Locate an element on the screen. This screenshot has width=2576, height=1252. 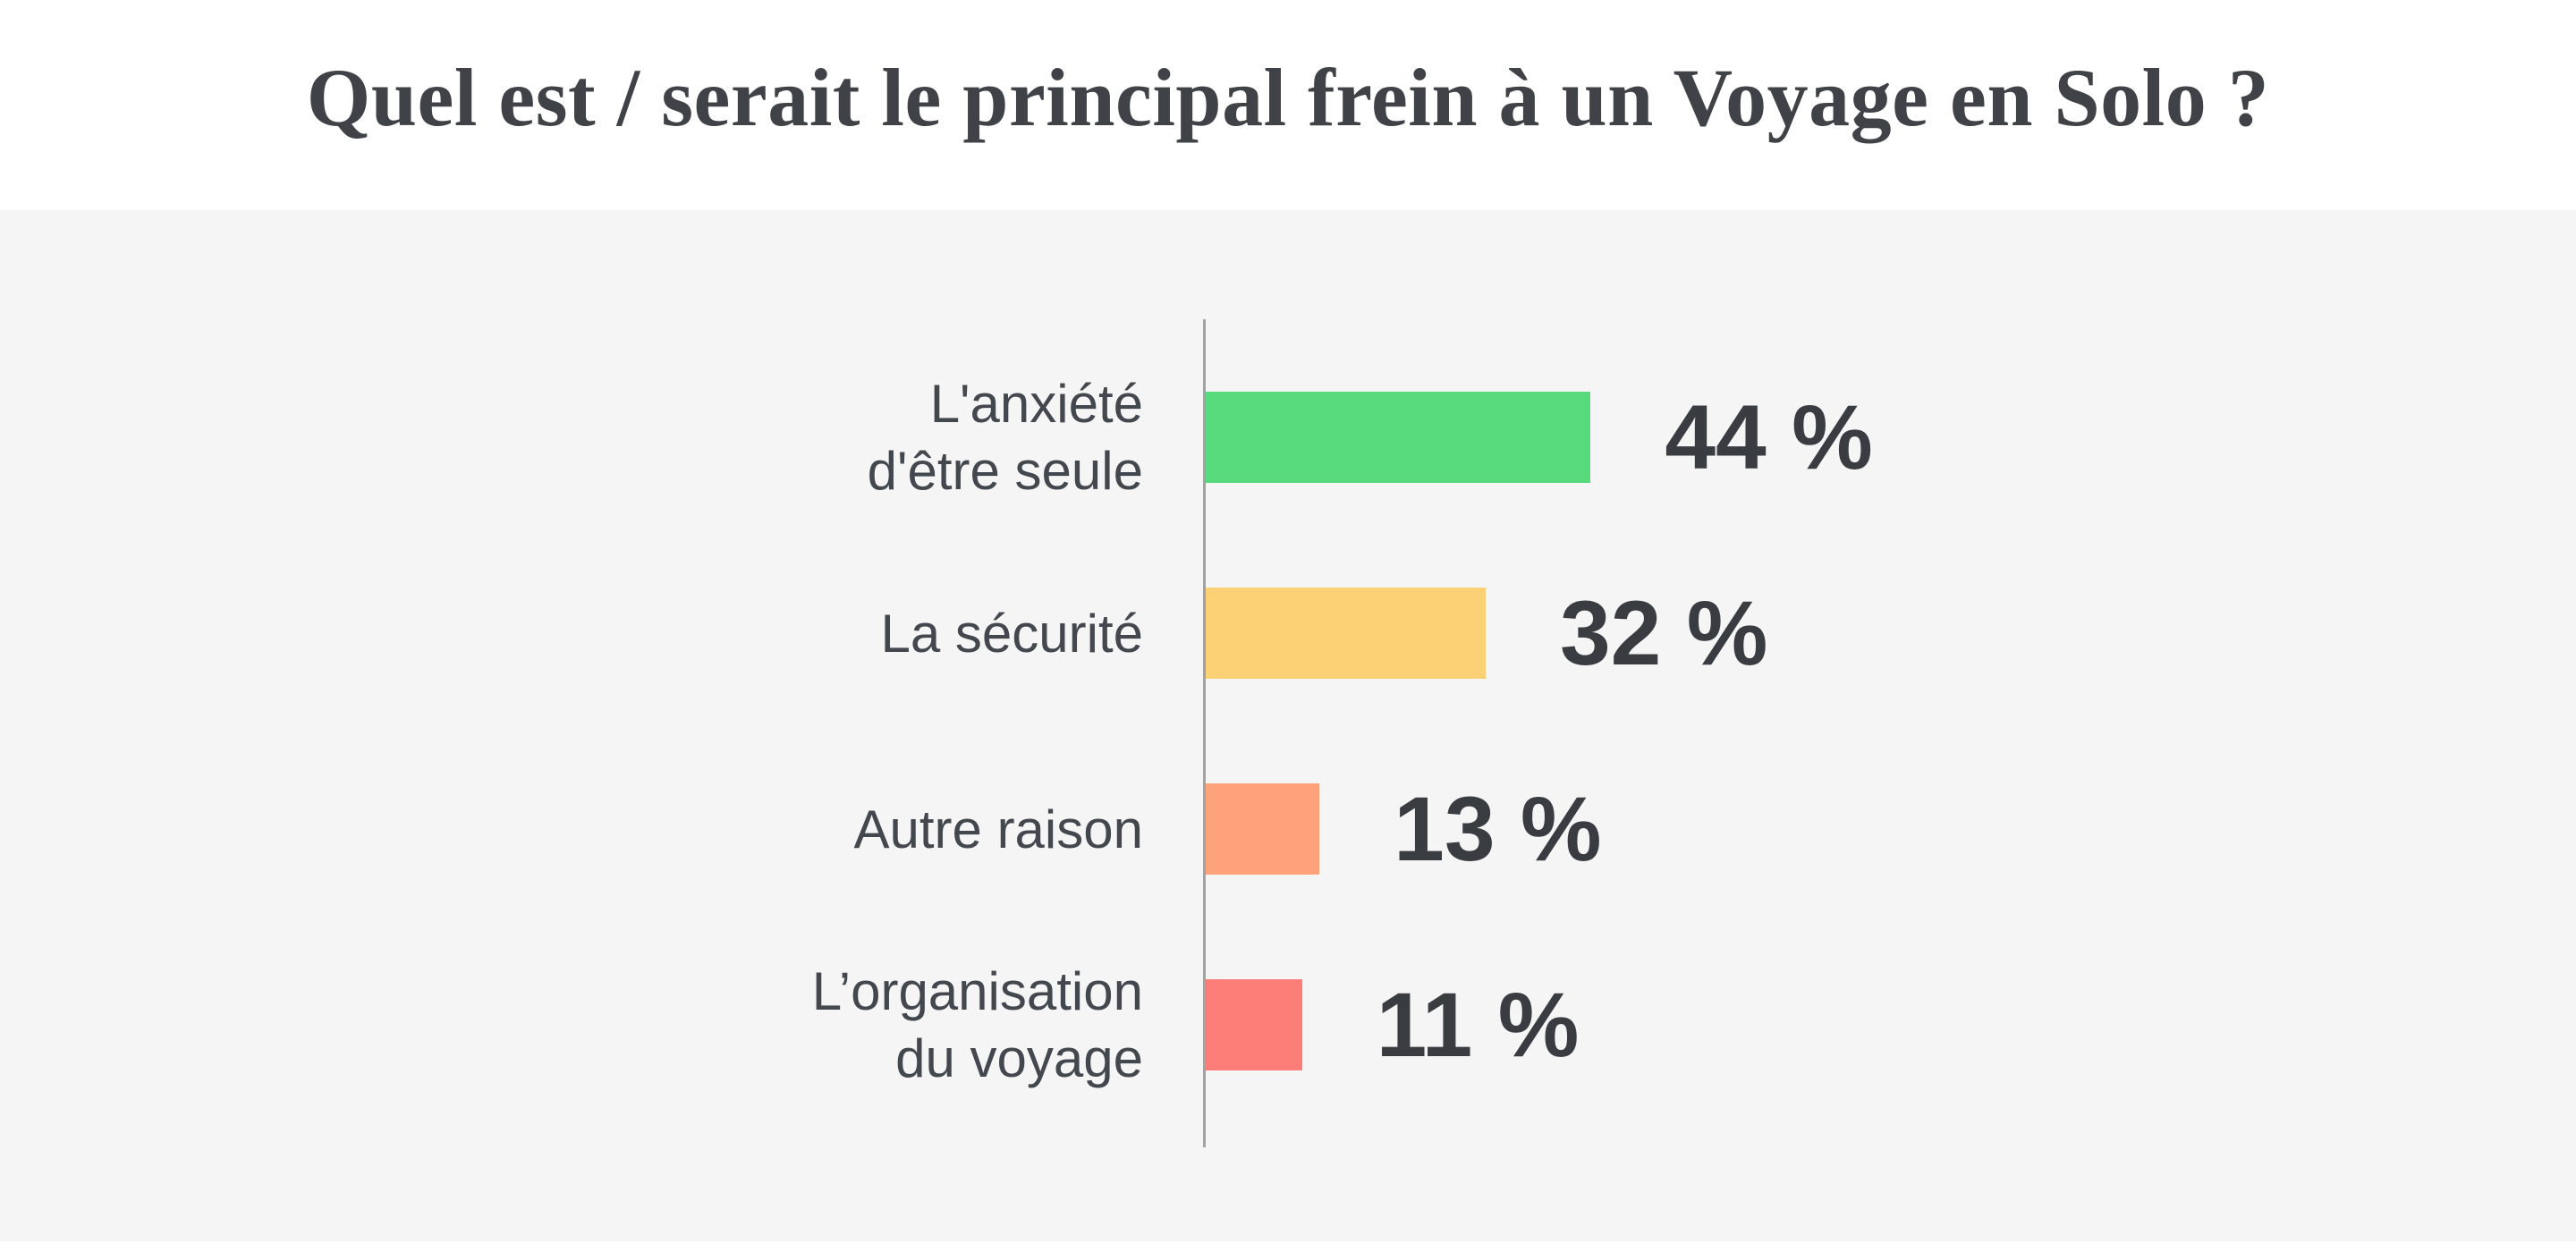
bar-securite is located at coordinates (1346, 633).